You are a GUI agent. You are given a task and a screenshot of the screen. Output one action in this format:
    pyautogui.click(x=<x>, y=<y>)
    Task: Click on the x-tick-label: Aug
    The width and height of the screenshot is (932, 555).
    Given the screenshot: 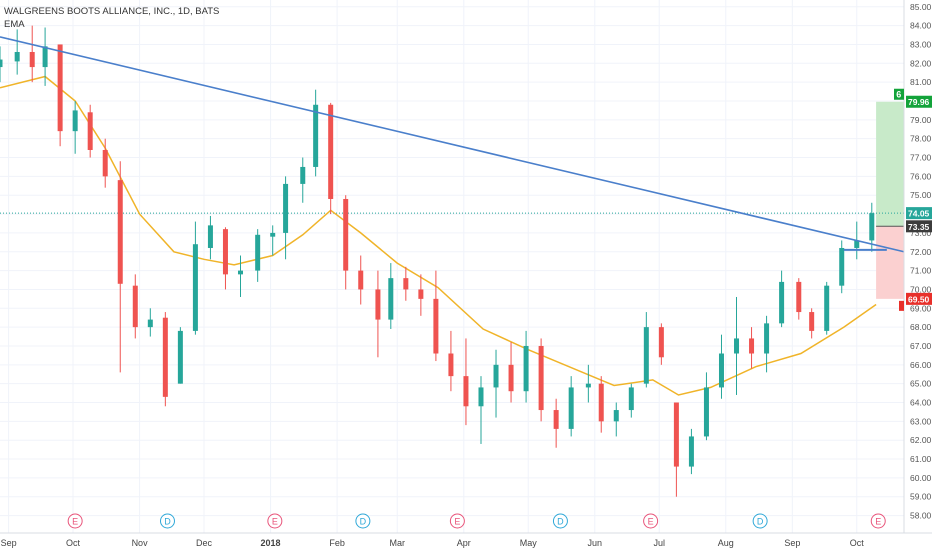 What is the action you would take?
    pyautogui.click(x=726, y=543)
    